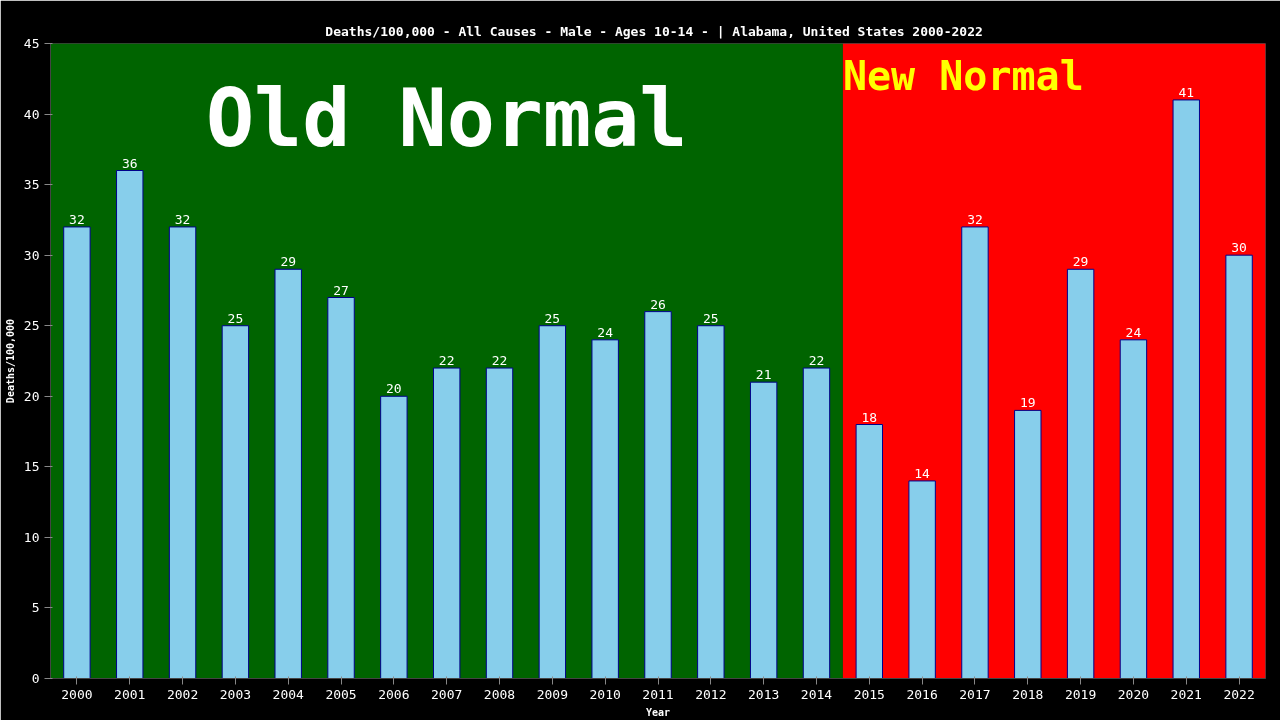 This screenshot has height=720, width=1280. What do you see at coordinates (394, 389) in the screenshot?
I see `data-label: 20` at bounding box center [394, 389].